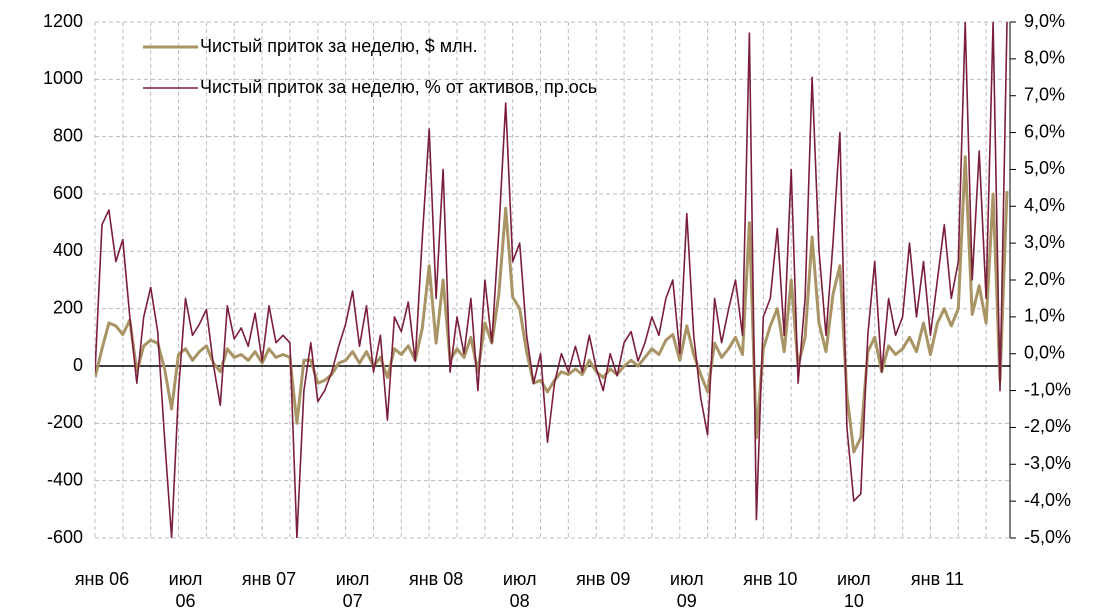 Image resolution: width=1106 pixels, height=614 pixels. Describe the element at coordinates (78, 365) in the screenshot. I see `y-tick-label: 0` at that location.